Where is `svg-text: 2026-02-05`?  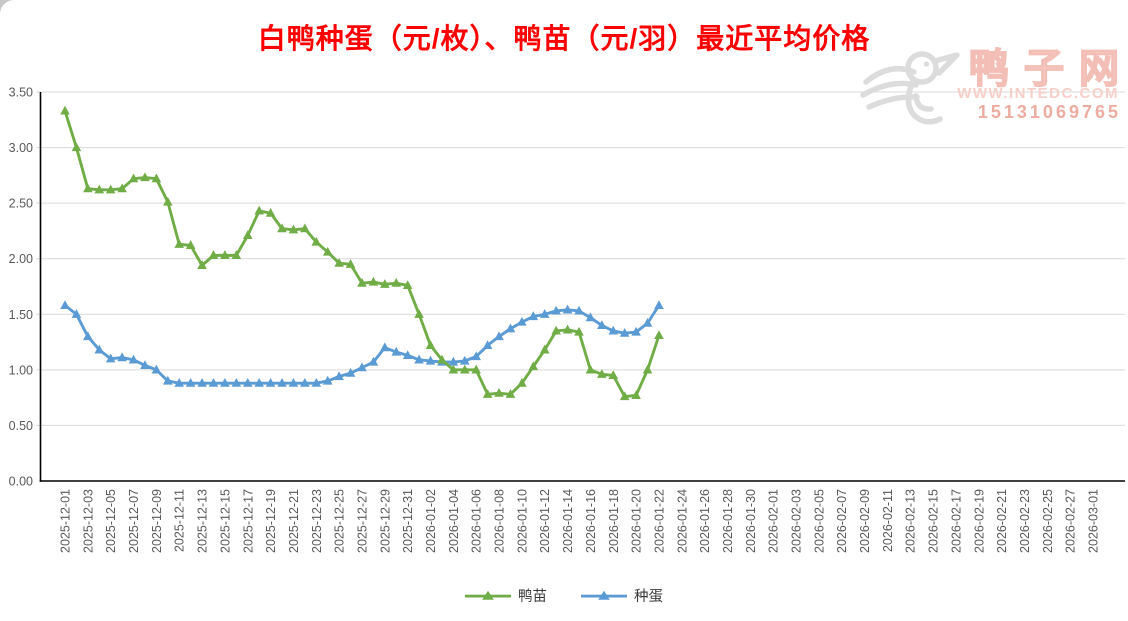
svg-text: 2026-02-05 is located at coordinates (819, 521).